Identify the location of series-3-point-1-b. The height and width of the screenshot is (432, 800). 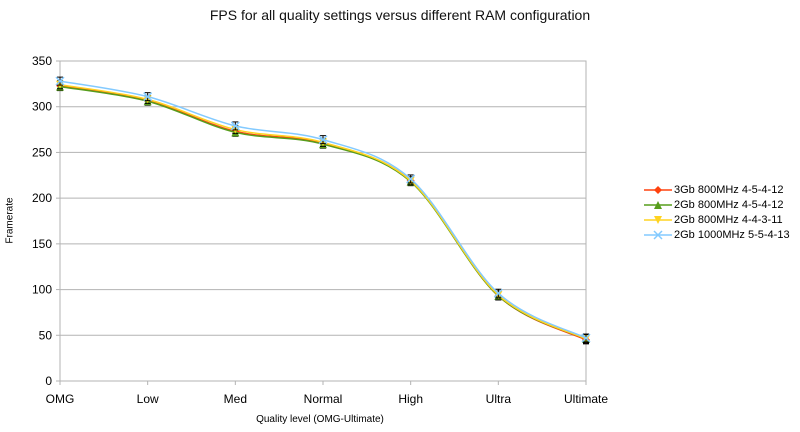
(148, 97).